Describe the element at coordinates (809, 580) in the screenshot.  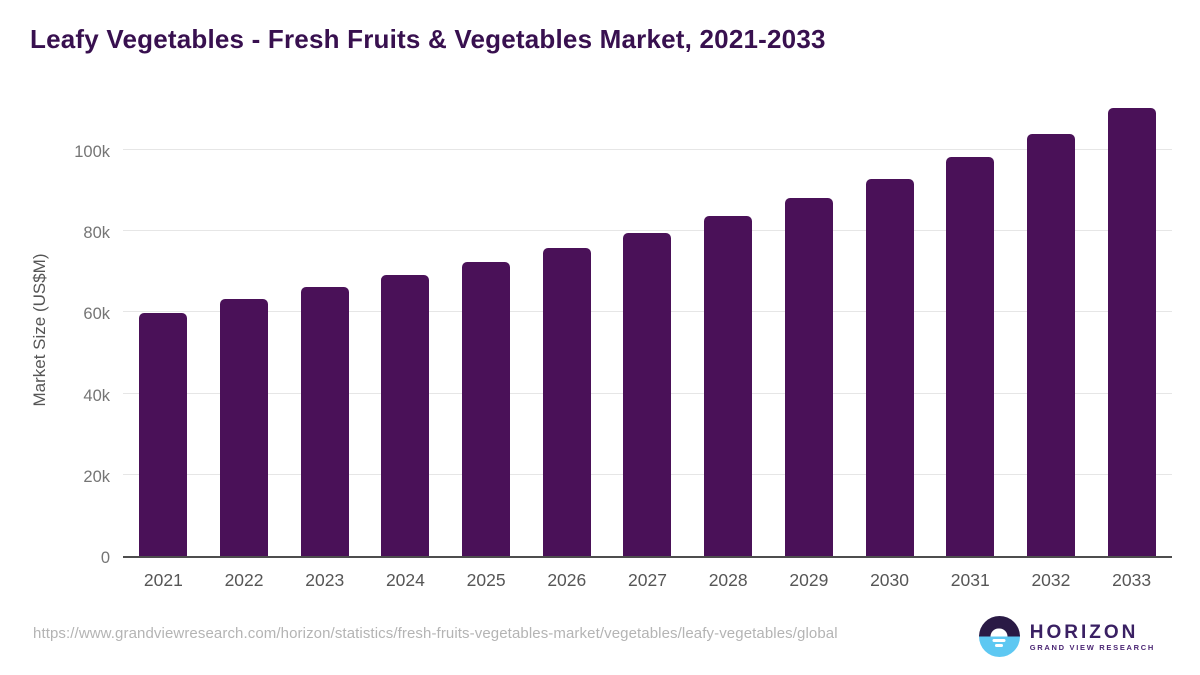
I see `x-tick-label-2029: 2029` at that location.